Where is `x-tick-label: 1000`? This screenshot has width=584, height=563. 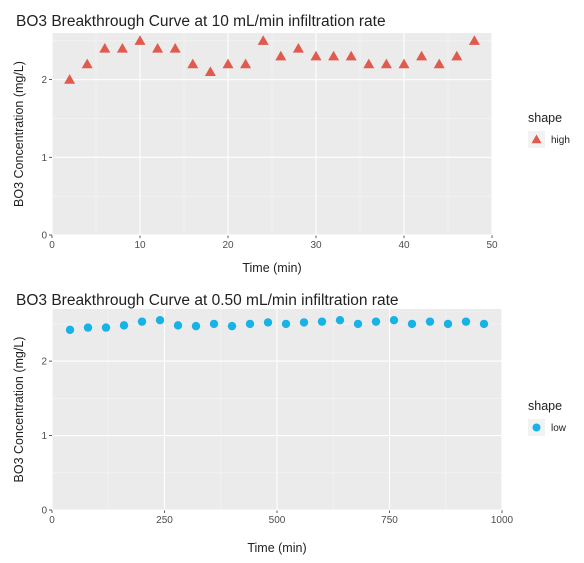 x-tick-label: 1000 is located at coordinates (502, 520).